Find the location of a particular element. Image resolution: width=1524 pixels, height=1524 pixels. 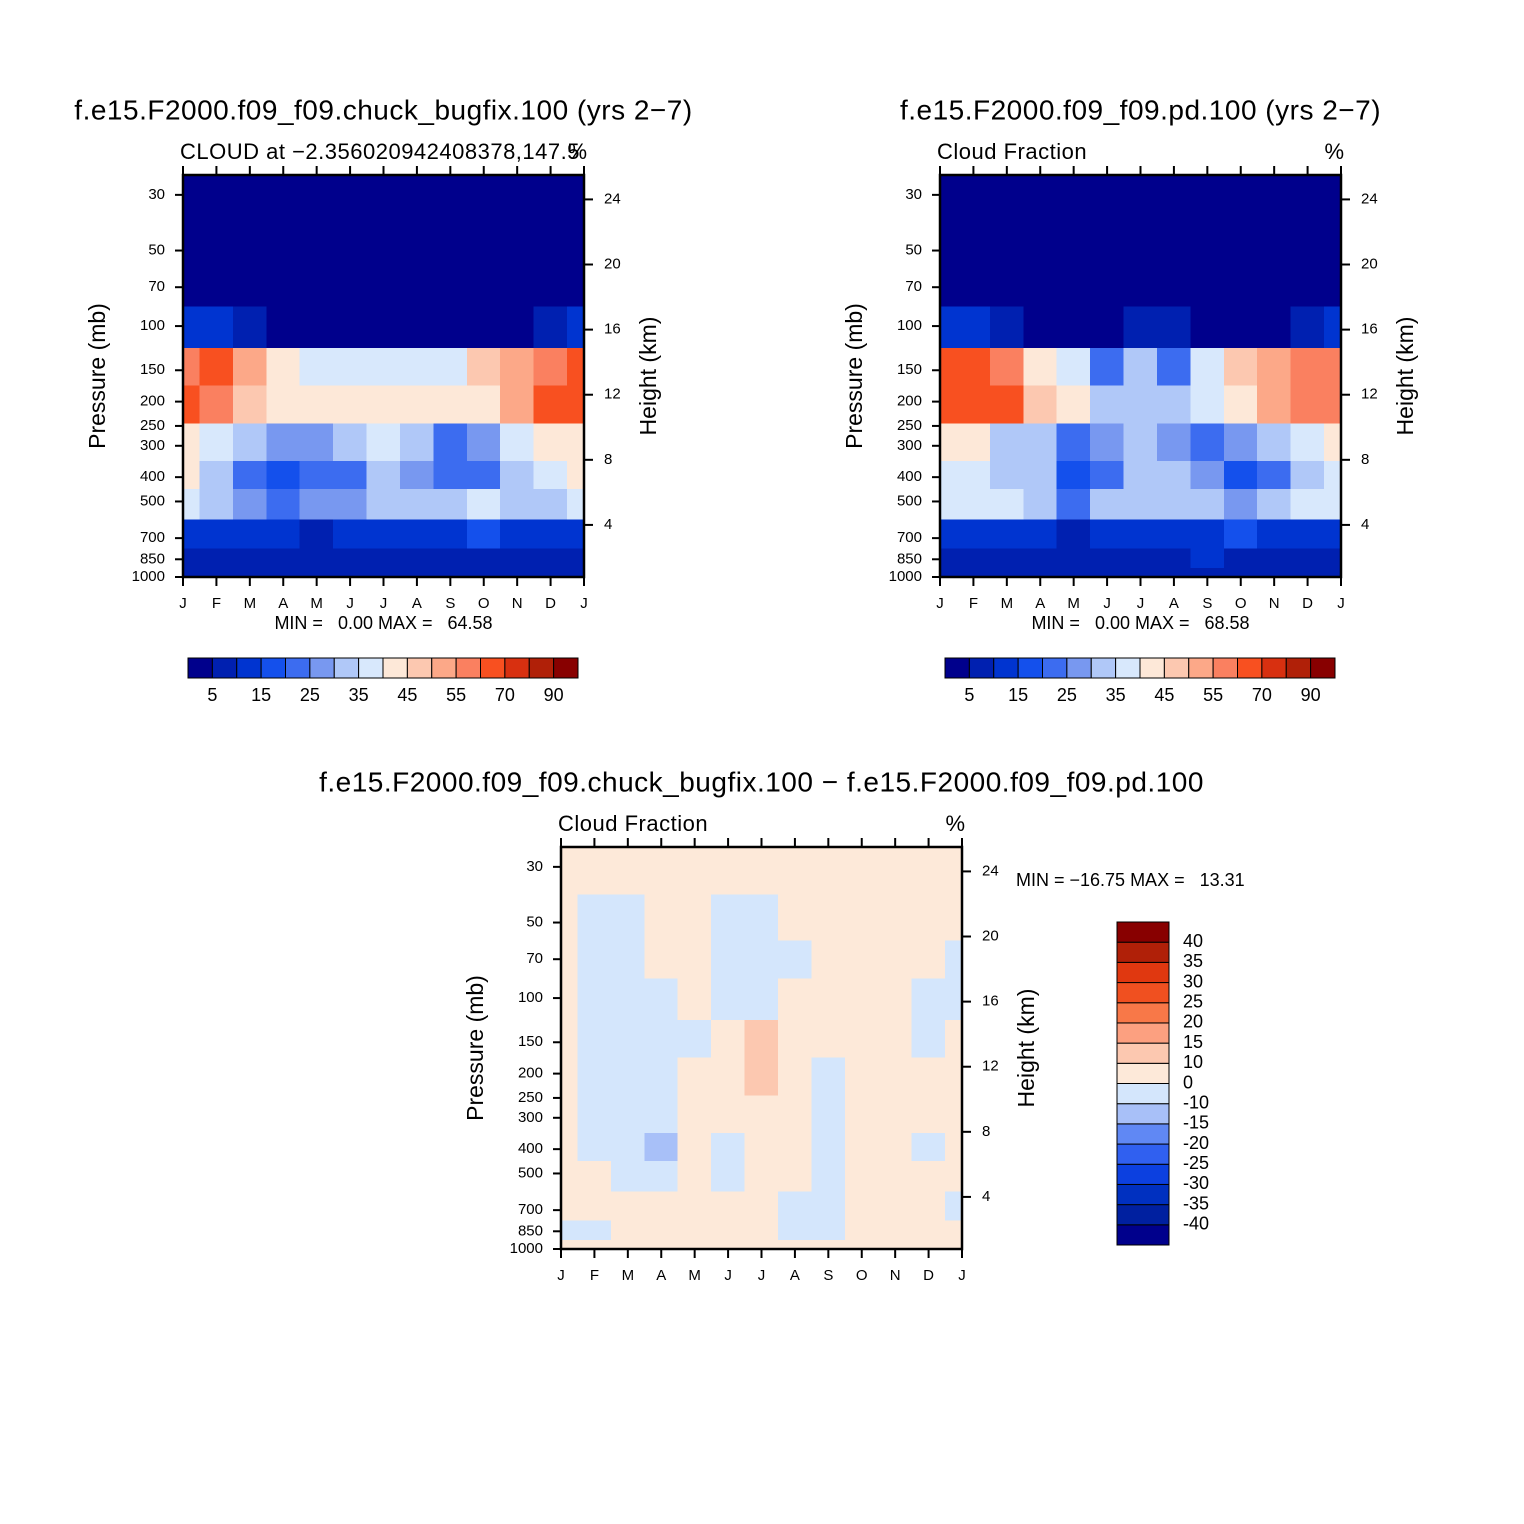

x-tick-label: N is located at coordinates (1274, 603).